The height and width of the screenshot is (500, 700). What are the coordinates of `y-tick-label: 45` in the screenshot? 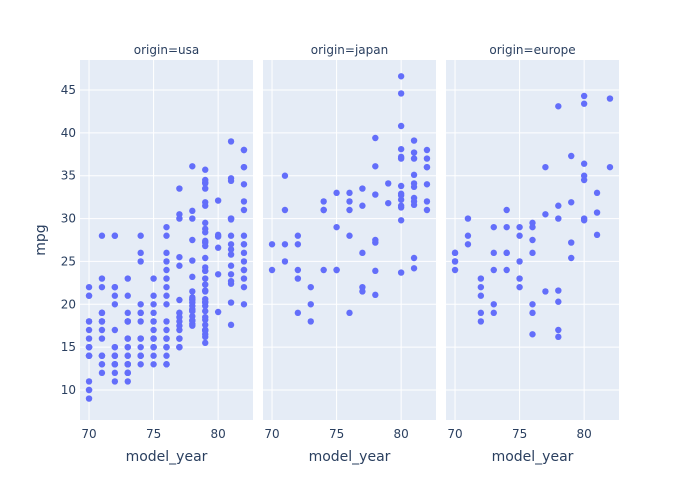 It's located at (68, 90).